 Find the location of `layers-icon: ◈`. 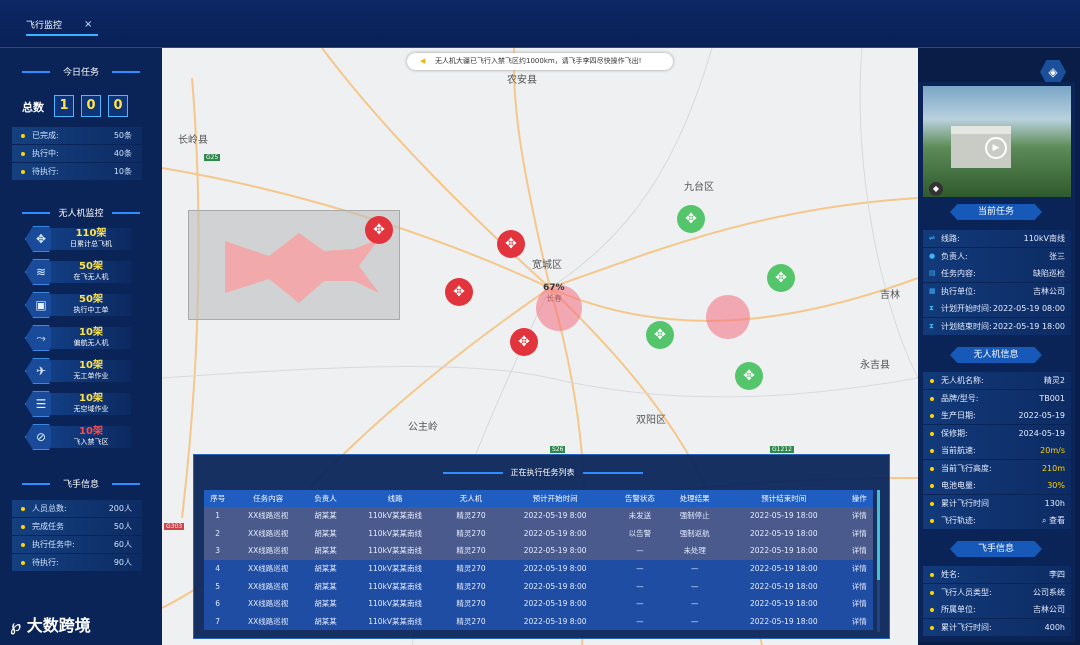

layers-icon: ◈ is located at coordinates (1053, 72).